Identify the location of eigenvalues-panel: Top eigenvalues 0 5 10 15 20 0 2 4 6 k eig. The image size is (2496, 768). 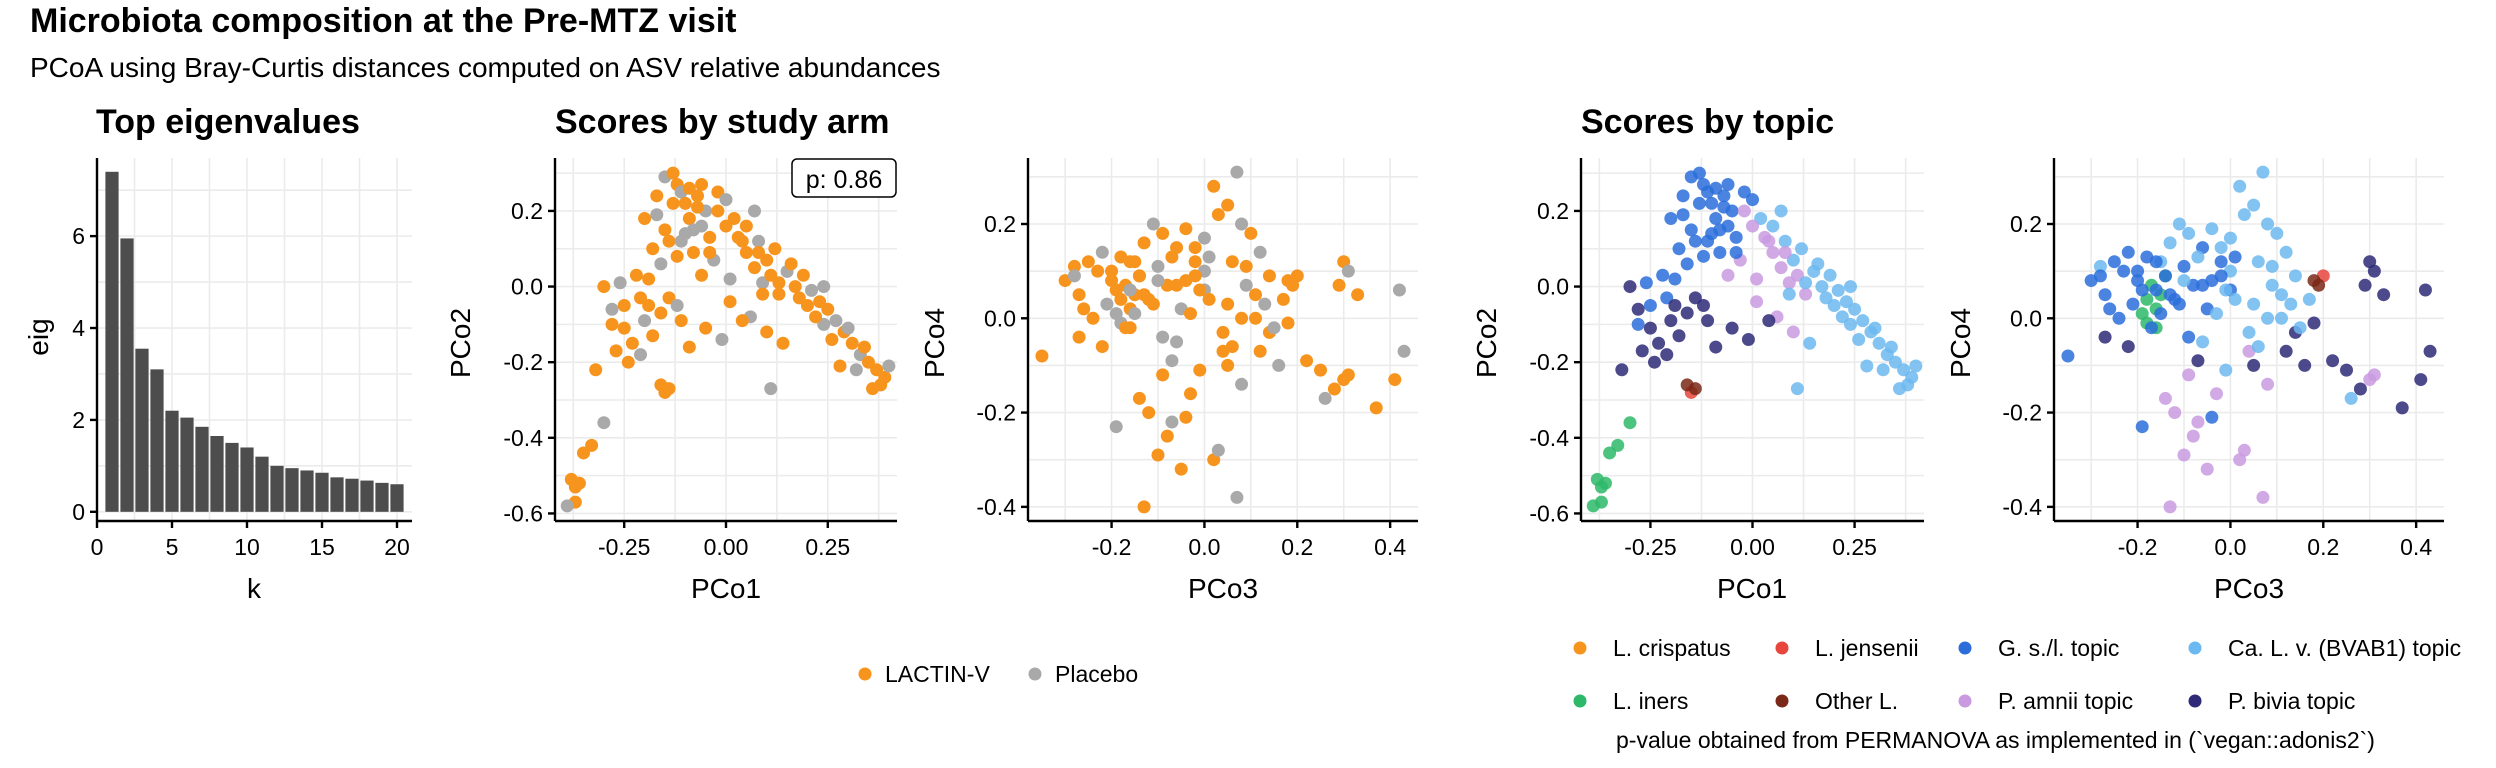
(217, 353).